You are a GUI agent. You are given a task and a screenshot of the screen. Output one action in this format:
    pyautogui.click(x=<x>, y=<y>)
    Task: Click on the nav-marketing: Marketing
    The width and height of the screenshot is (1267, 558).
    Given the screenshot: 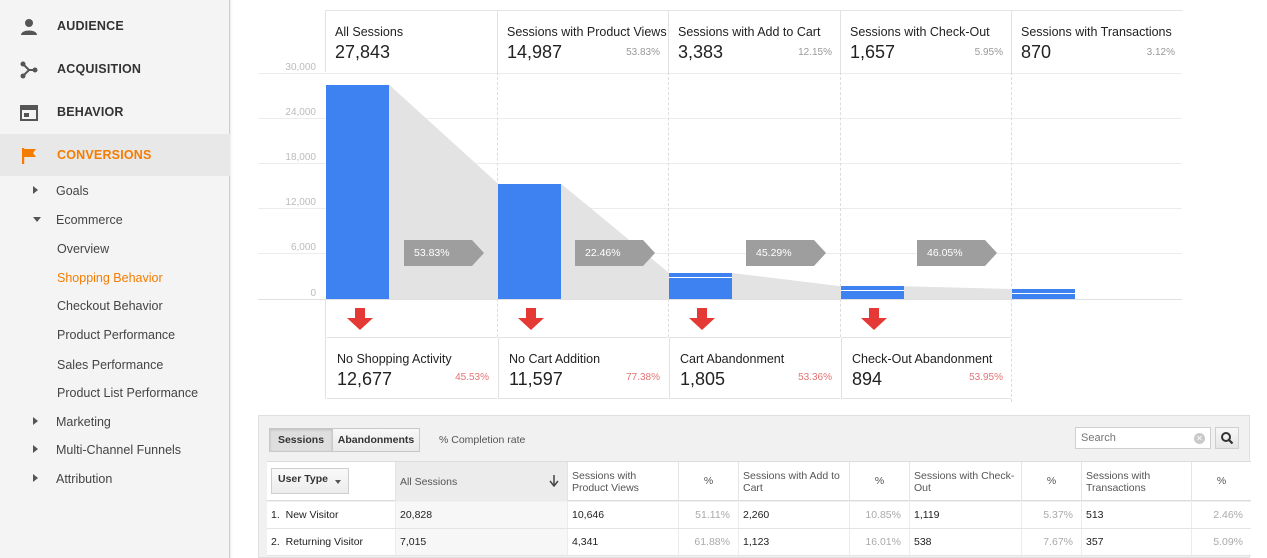 What is the action you would take?
    pyautogui.click(x=115, y=422)
    